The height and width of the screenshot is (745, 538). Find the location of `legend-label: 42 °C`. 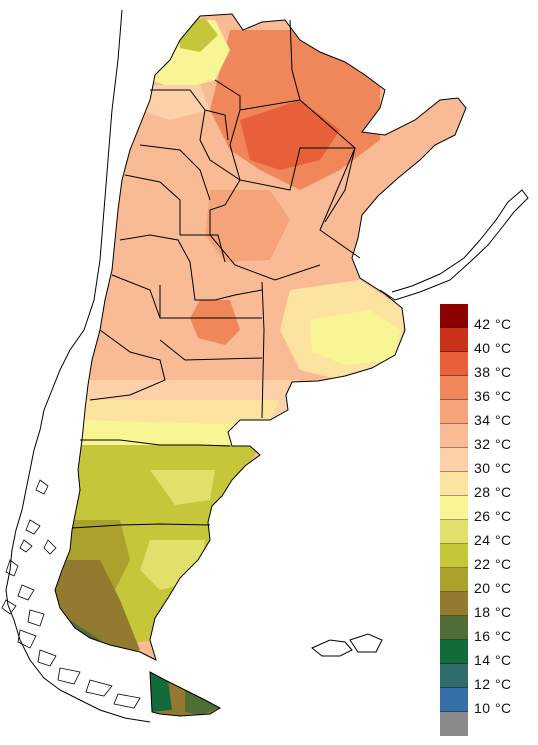

legend-label: 42 °C is located at coordinates (493, 324).